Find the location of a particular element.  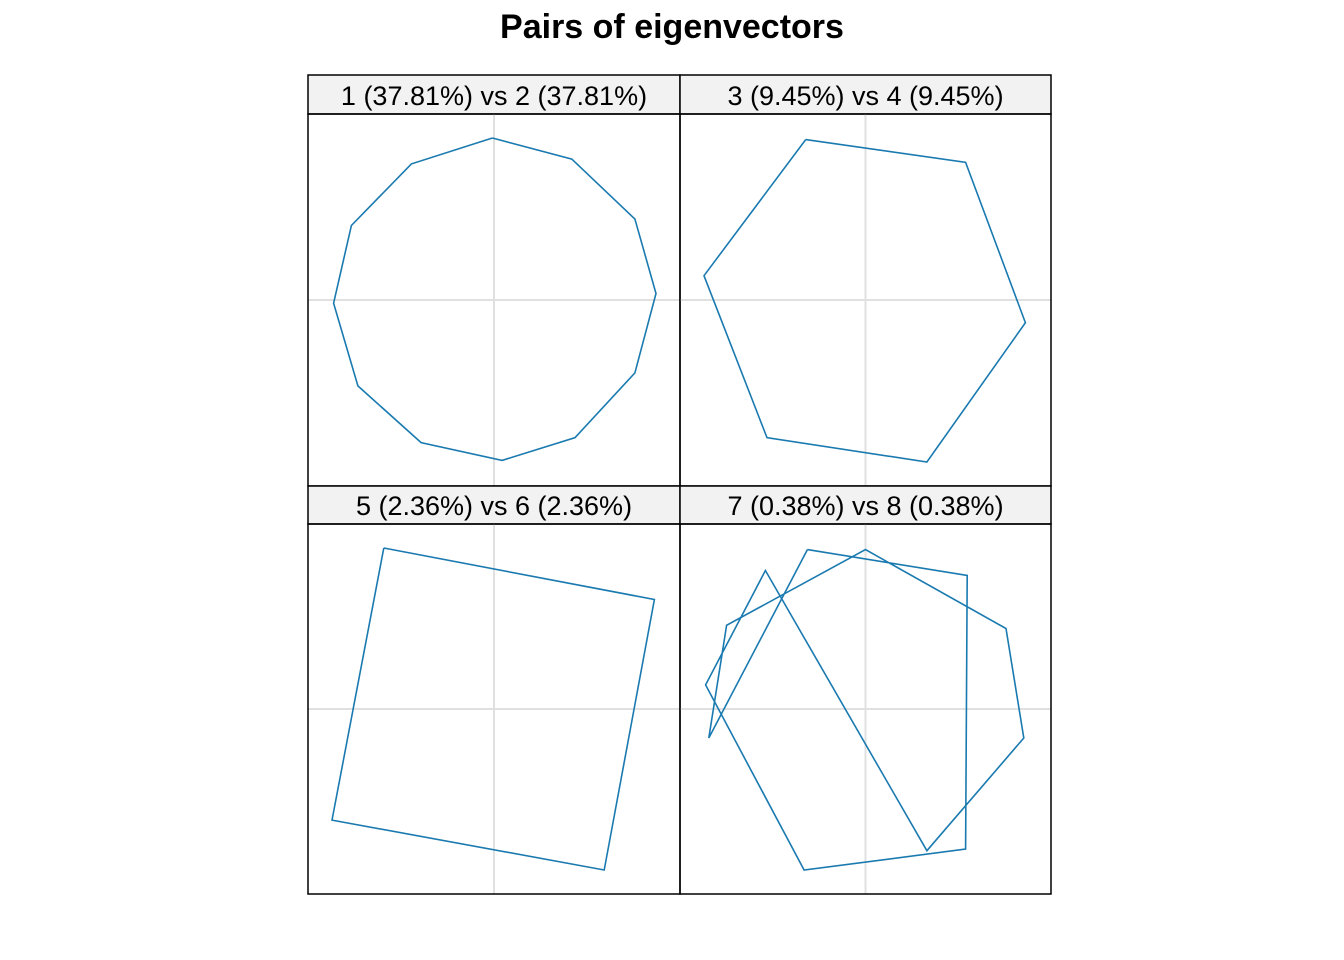

panel-strip-label: 1 (37.81%) vs 2 (37.81%) is located at coordinates (494, 96).